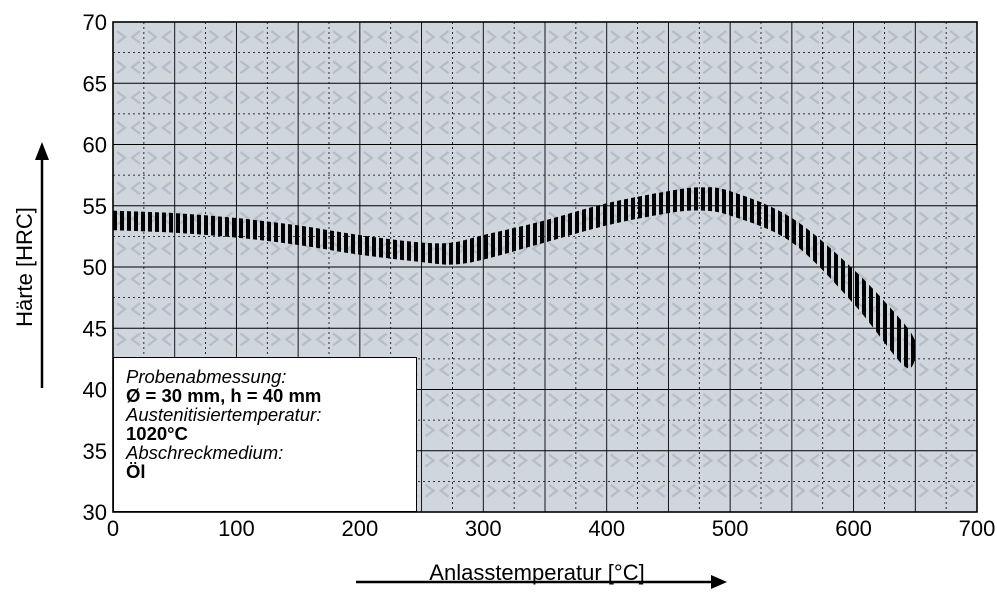 This screenshot has height=592, width=997. I want to click on y-axis-arrow-head, so click(42, 151).